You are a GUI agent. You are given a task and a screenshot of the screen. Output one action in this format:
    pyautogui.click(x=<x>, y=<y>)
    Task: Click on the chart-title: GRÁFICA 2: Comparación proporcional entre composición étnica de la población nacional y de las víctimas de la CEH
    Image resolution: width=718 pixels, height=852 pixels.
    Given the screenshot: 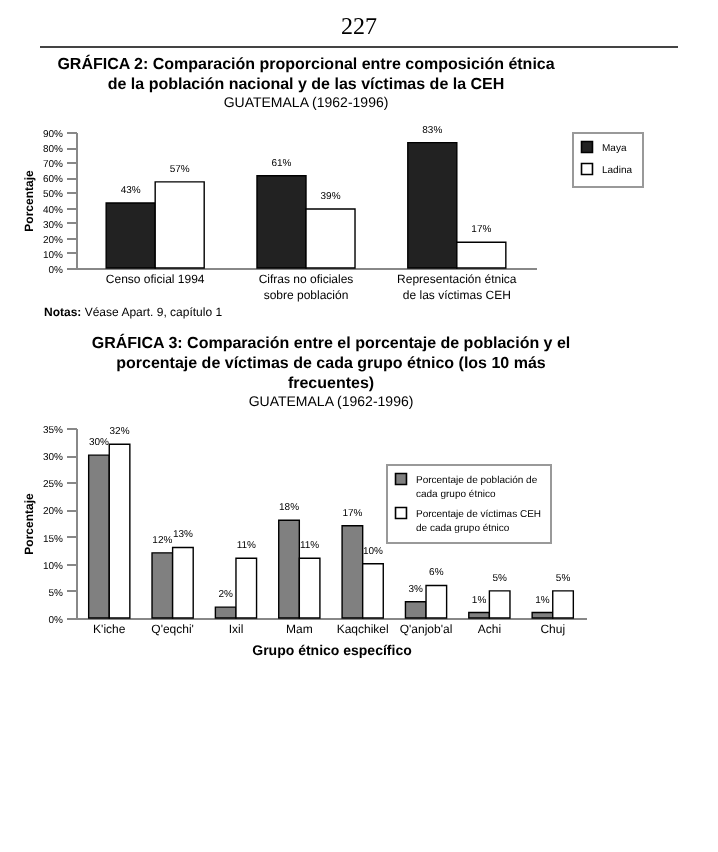 What is the action you would take?
    pyautogui.click(x=306, y=72)
    